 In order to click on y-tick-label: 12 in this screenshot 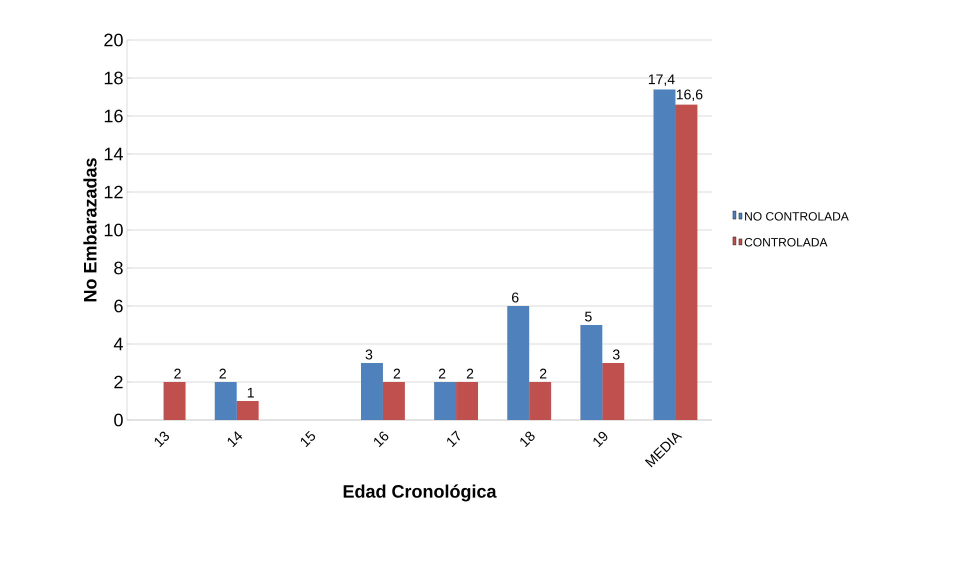, I will do `click(113, 192)`.